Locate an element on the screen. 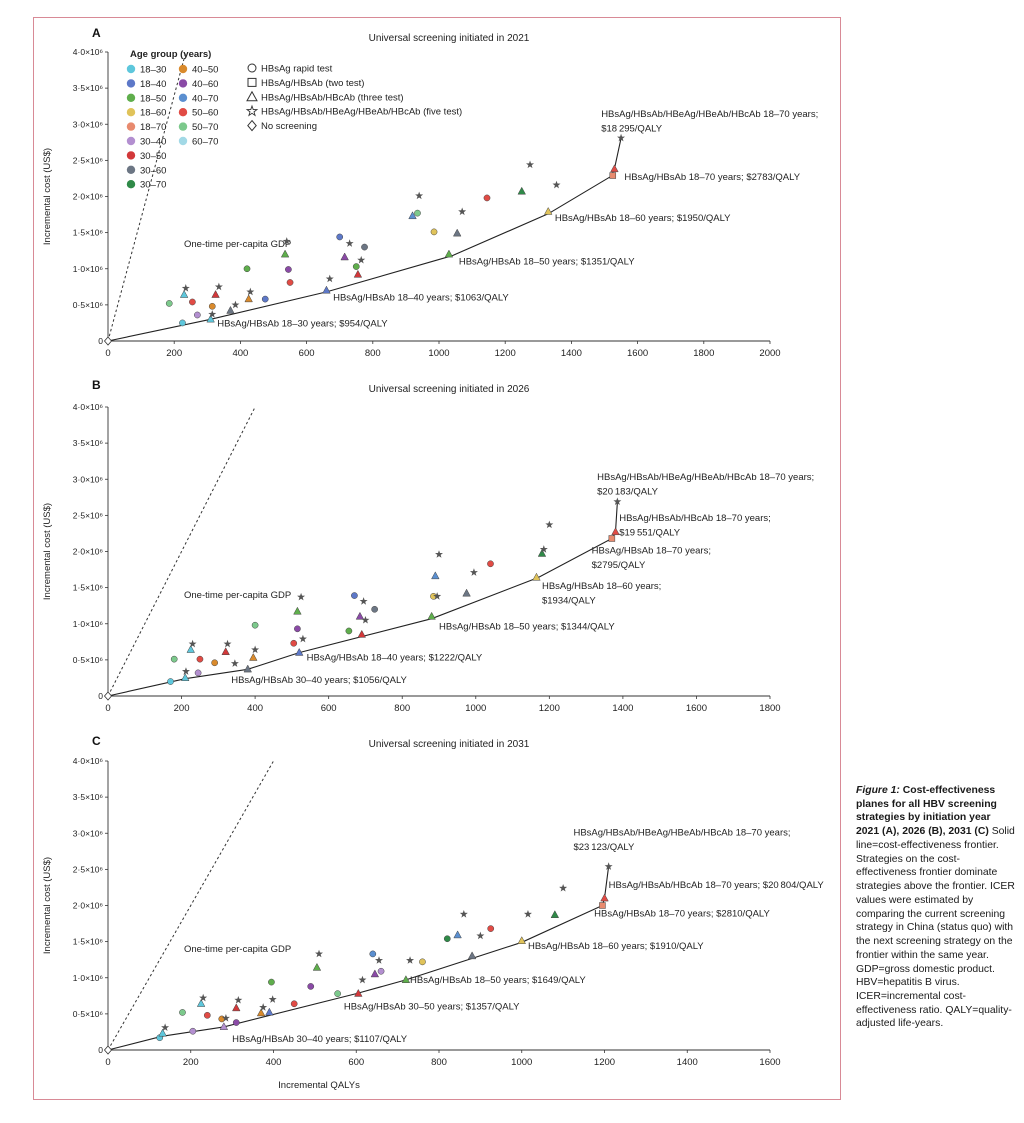 This screenshot has height=1123, width=1024. x-tick-label: 1200 is located at coordinates (549, 708).